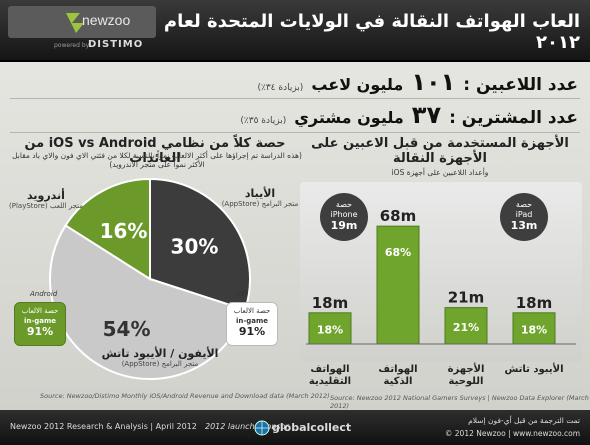  I want to click on label-ipad: الأيباد متجر البرامج (AppStore), so click(260, 199).